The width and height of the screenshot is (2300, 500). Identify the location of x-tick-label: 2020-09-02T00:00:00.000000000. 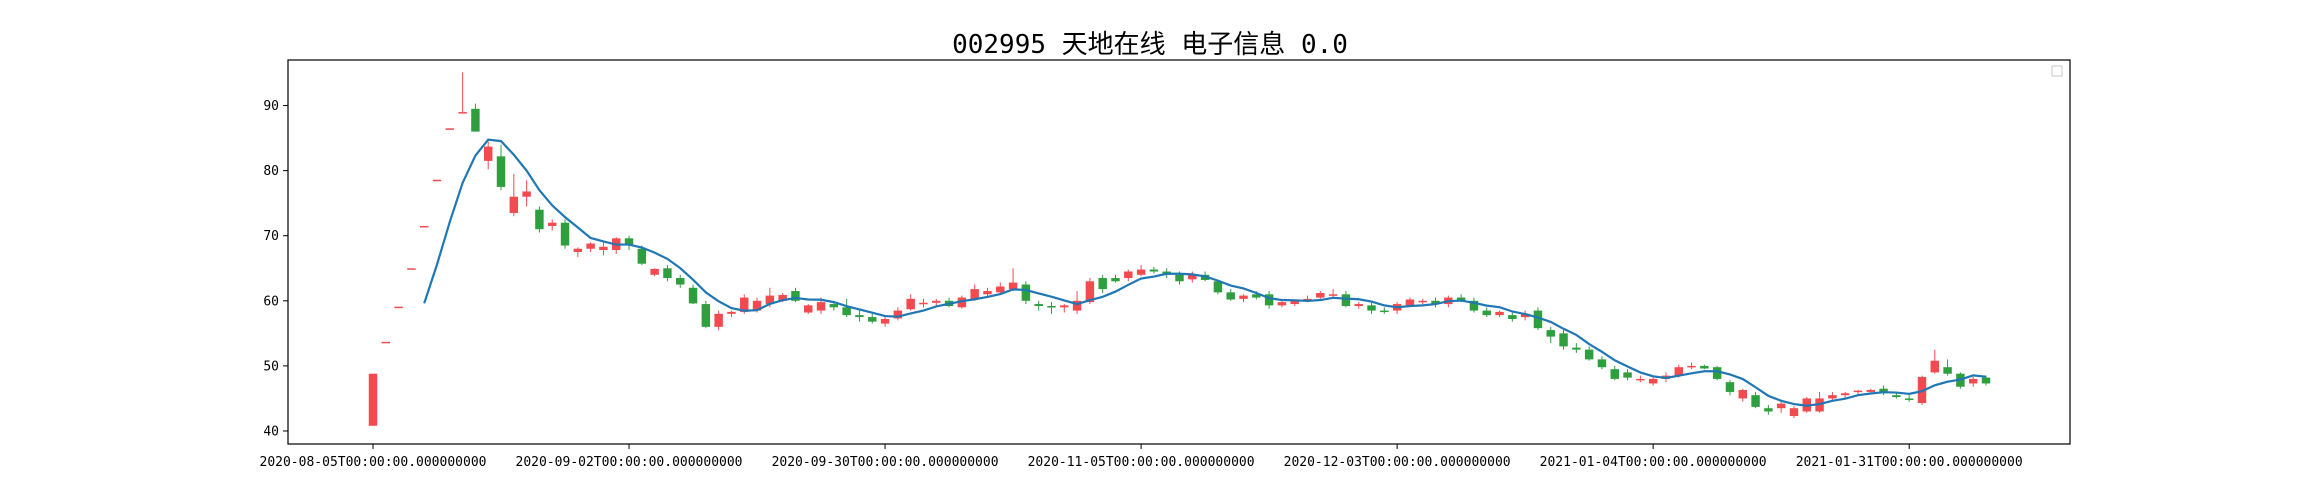
(629, 462).